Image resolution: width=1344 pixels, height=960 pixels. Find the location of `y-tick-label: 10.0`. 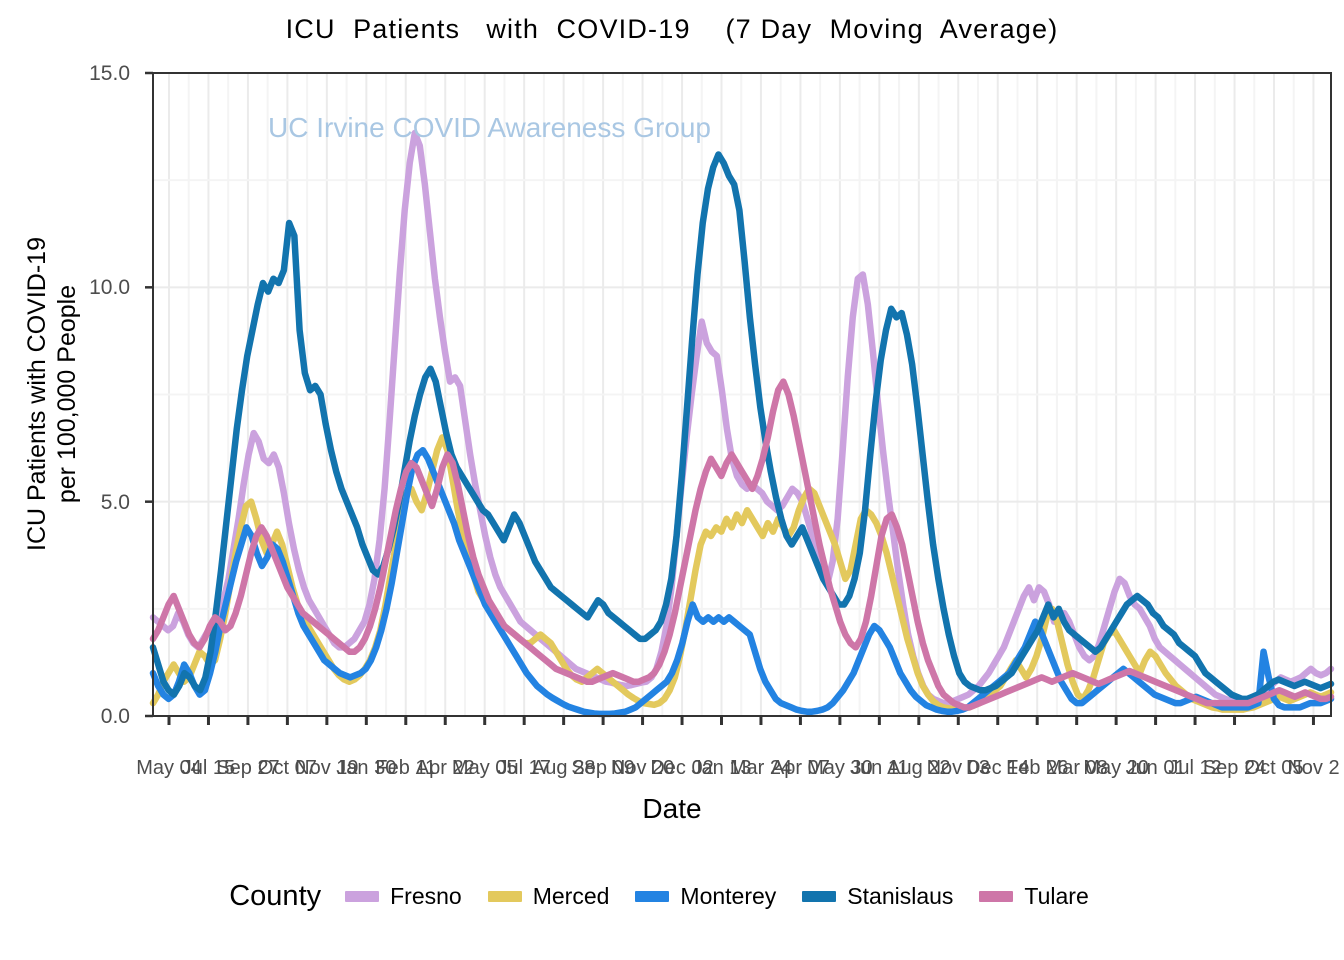

y-tick-label: 10.0 is located at coordinates (109, 288).